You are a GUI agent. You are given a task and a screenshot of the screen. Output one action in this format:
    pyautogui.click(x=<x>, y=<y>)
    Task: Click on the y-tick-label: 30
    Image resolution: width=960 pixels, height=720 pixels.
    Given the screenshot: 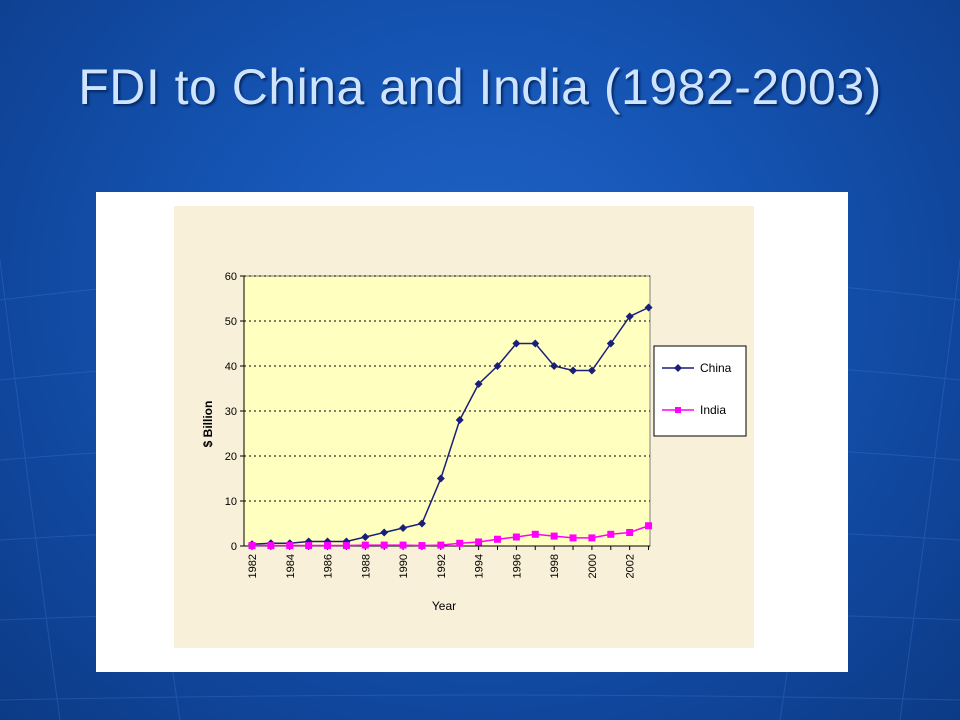 What is the action you would take?
    pyautogui.click(x=231, y=412)
    